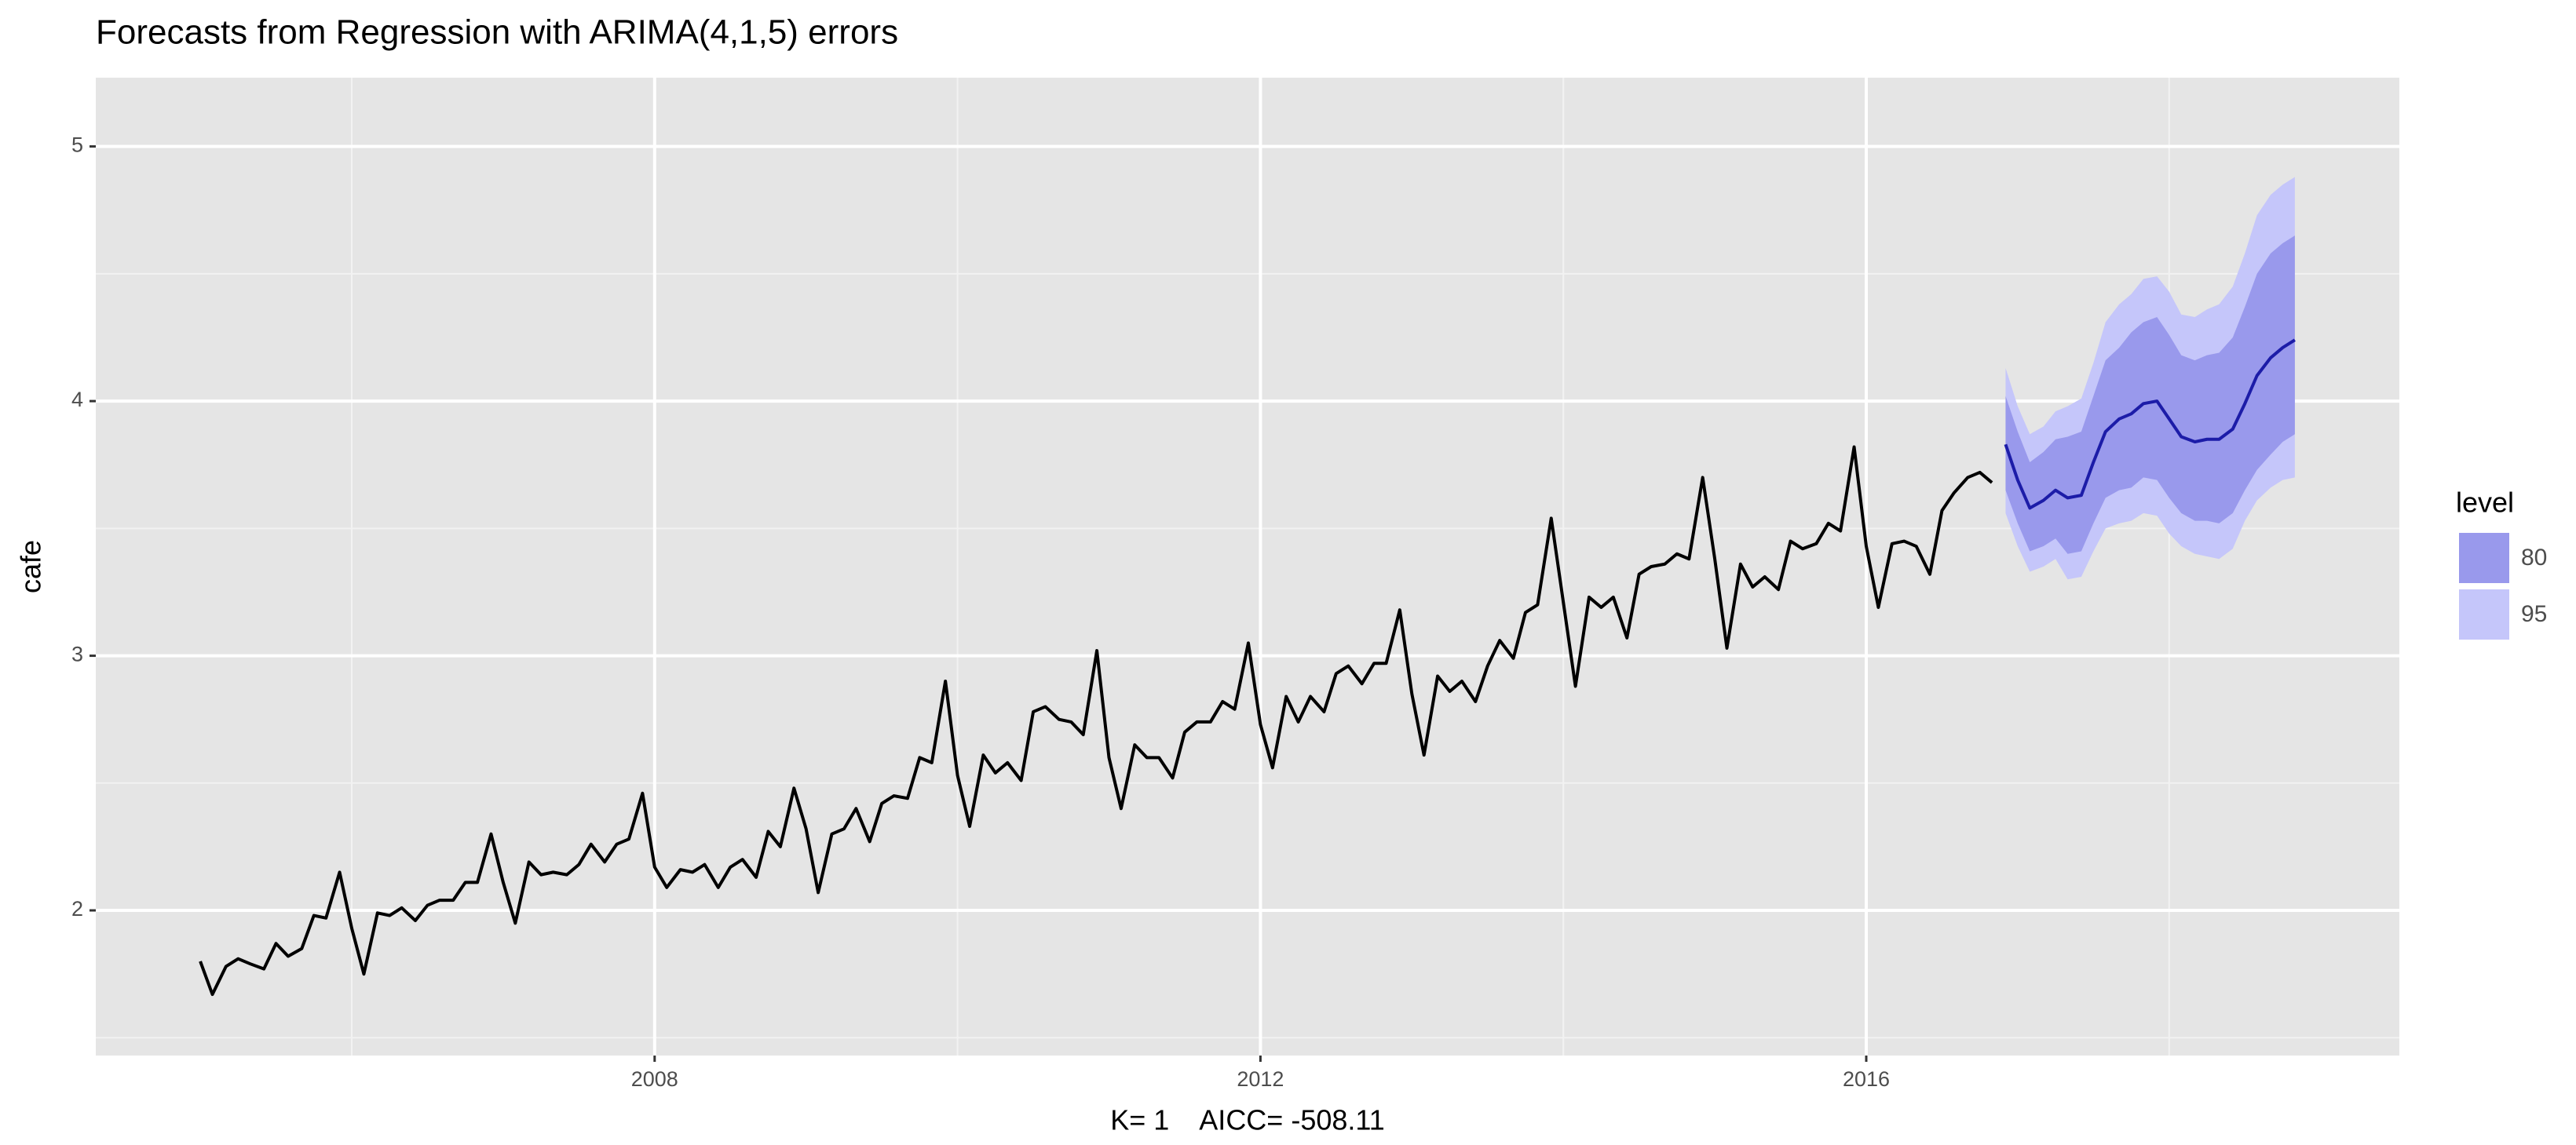  What do you see at coordinates (31, 566) in the screenshot?
I see `y-axis-label: cafe` at bounding box center [31, 566].